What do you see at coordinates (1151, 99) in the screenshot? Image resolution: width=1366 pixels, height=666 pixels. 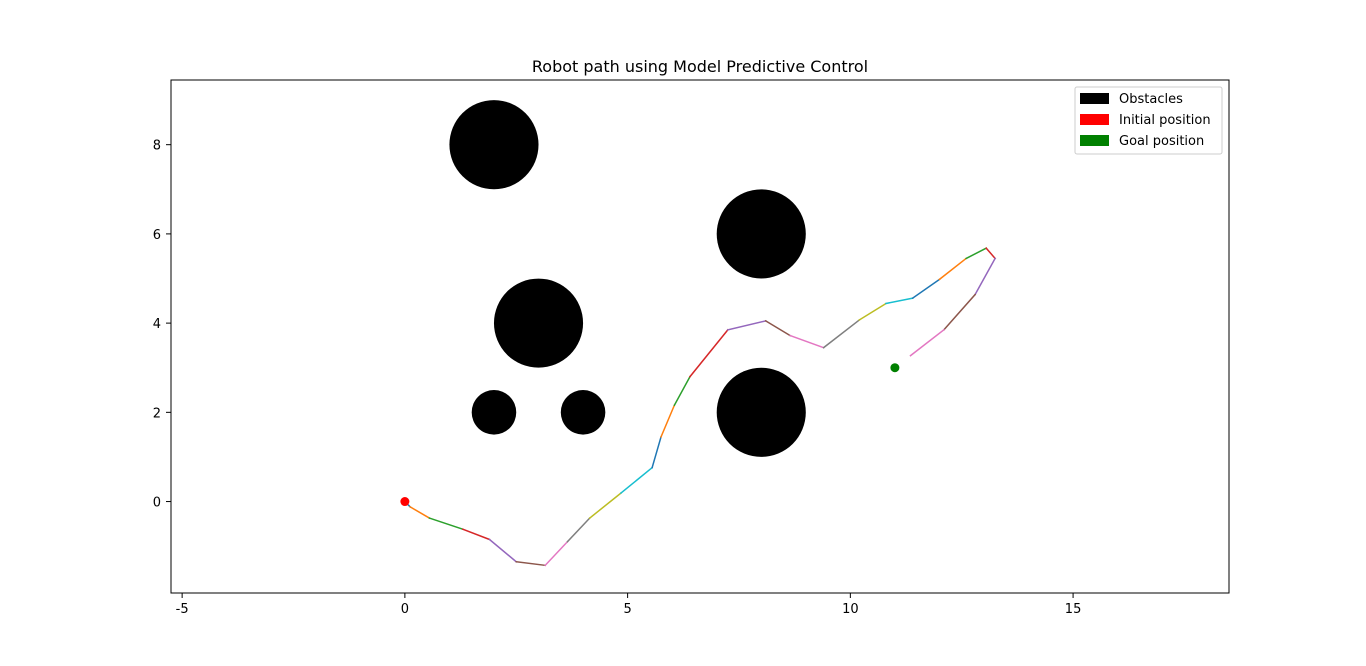 I see `legend-label-obstacles: Obstacles` at bounding box center [1151, 99].